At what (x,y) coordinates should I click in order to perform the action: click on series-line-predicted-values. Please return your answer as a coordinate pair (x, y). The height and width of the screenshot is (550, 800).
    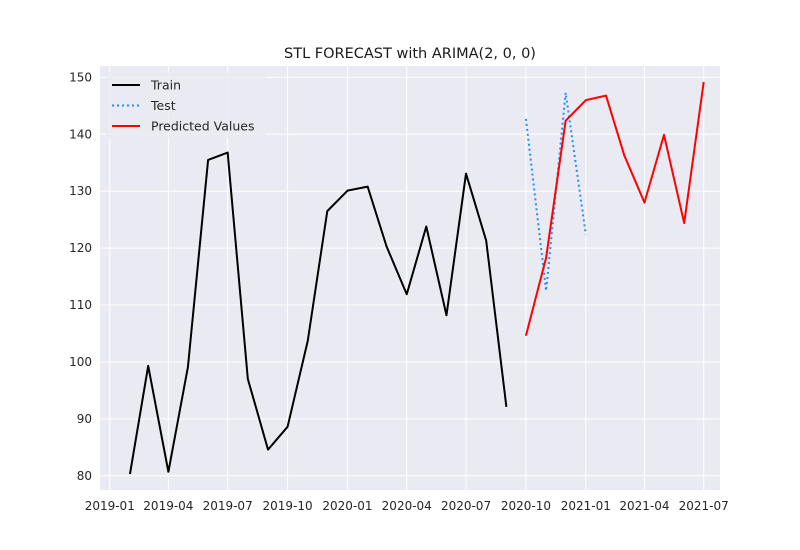
    Looking at the image, I should click on (614, 209).